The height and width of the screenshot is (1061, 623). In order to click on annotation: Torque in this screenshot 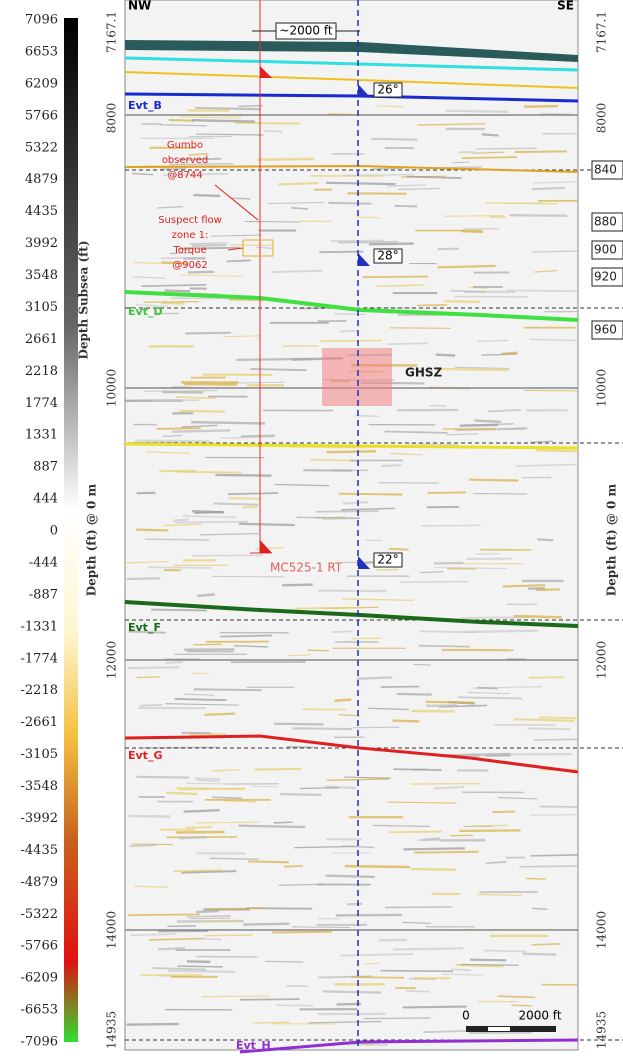, I will do `click(189, 250)`.